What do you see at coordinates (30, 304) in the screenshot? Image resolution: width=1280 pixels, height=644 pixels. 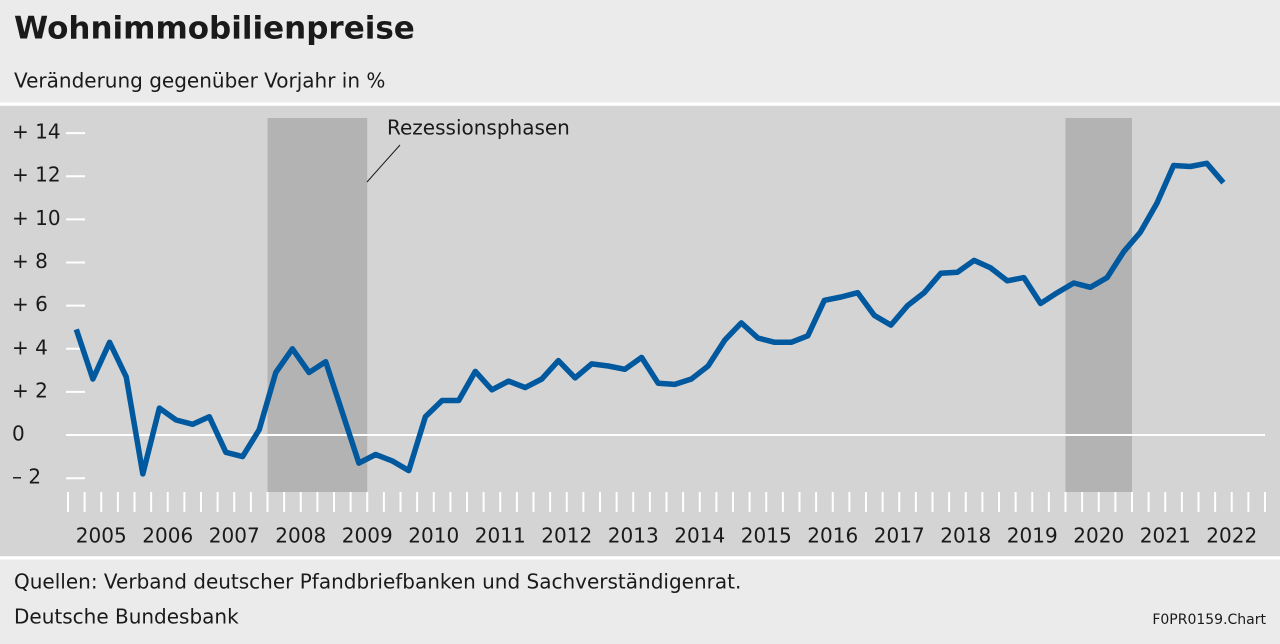 I see `y-tick-label: + 6` at bounding box center [30, 304].